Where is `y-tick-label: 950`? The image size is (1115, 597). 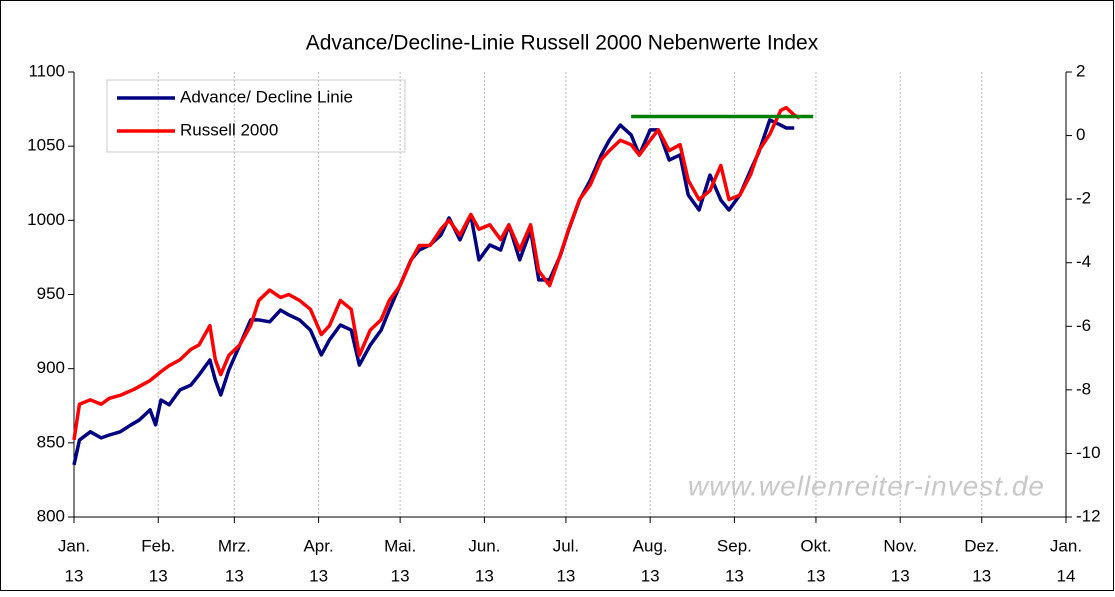
y-tick-label: 950 is located at coordinates (51, 293).